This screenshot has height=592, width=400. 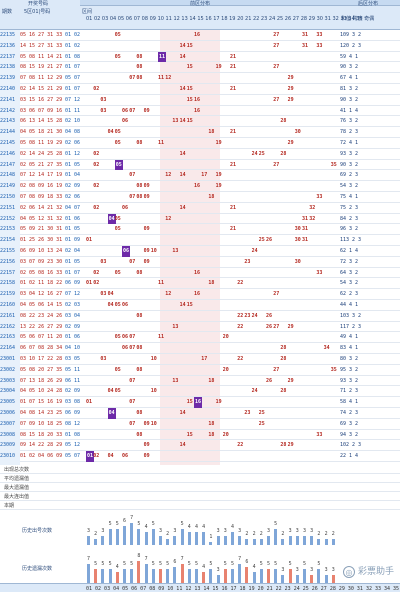 What do you see at coordinates (351, 240) in the screenshot?
I see `row-stats: 113 2 3` at bounding box center [351, 240].